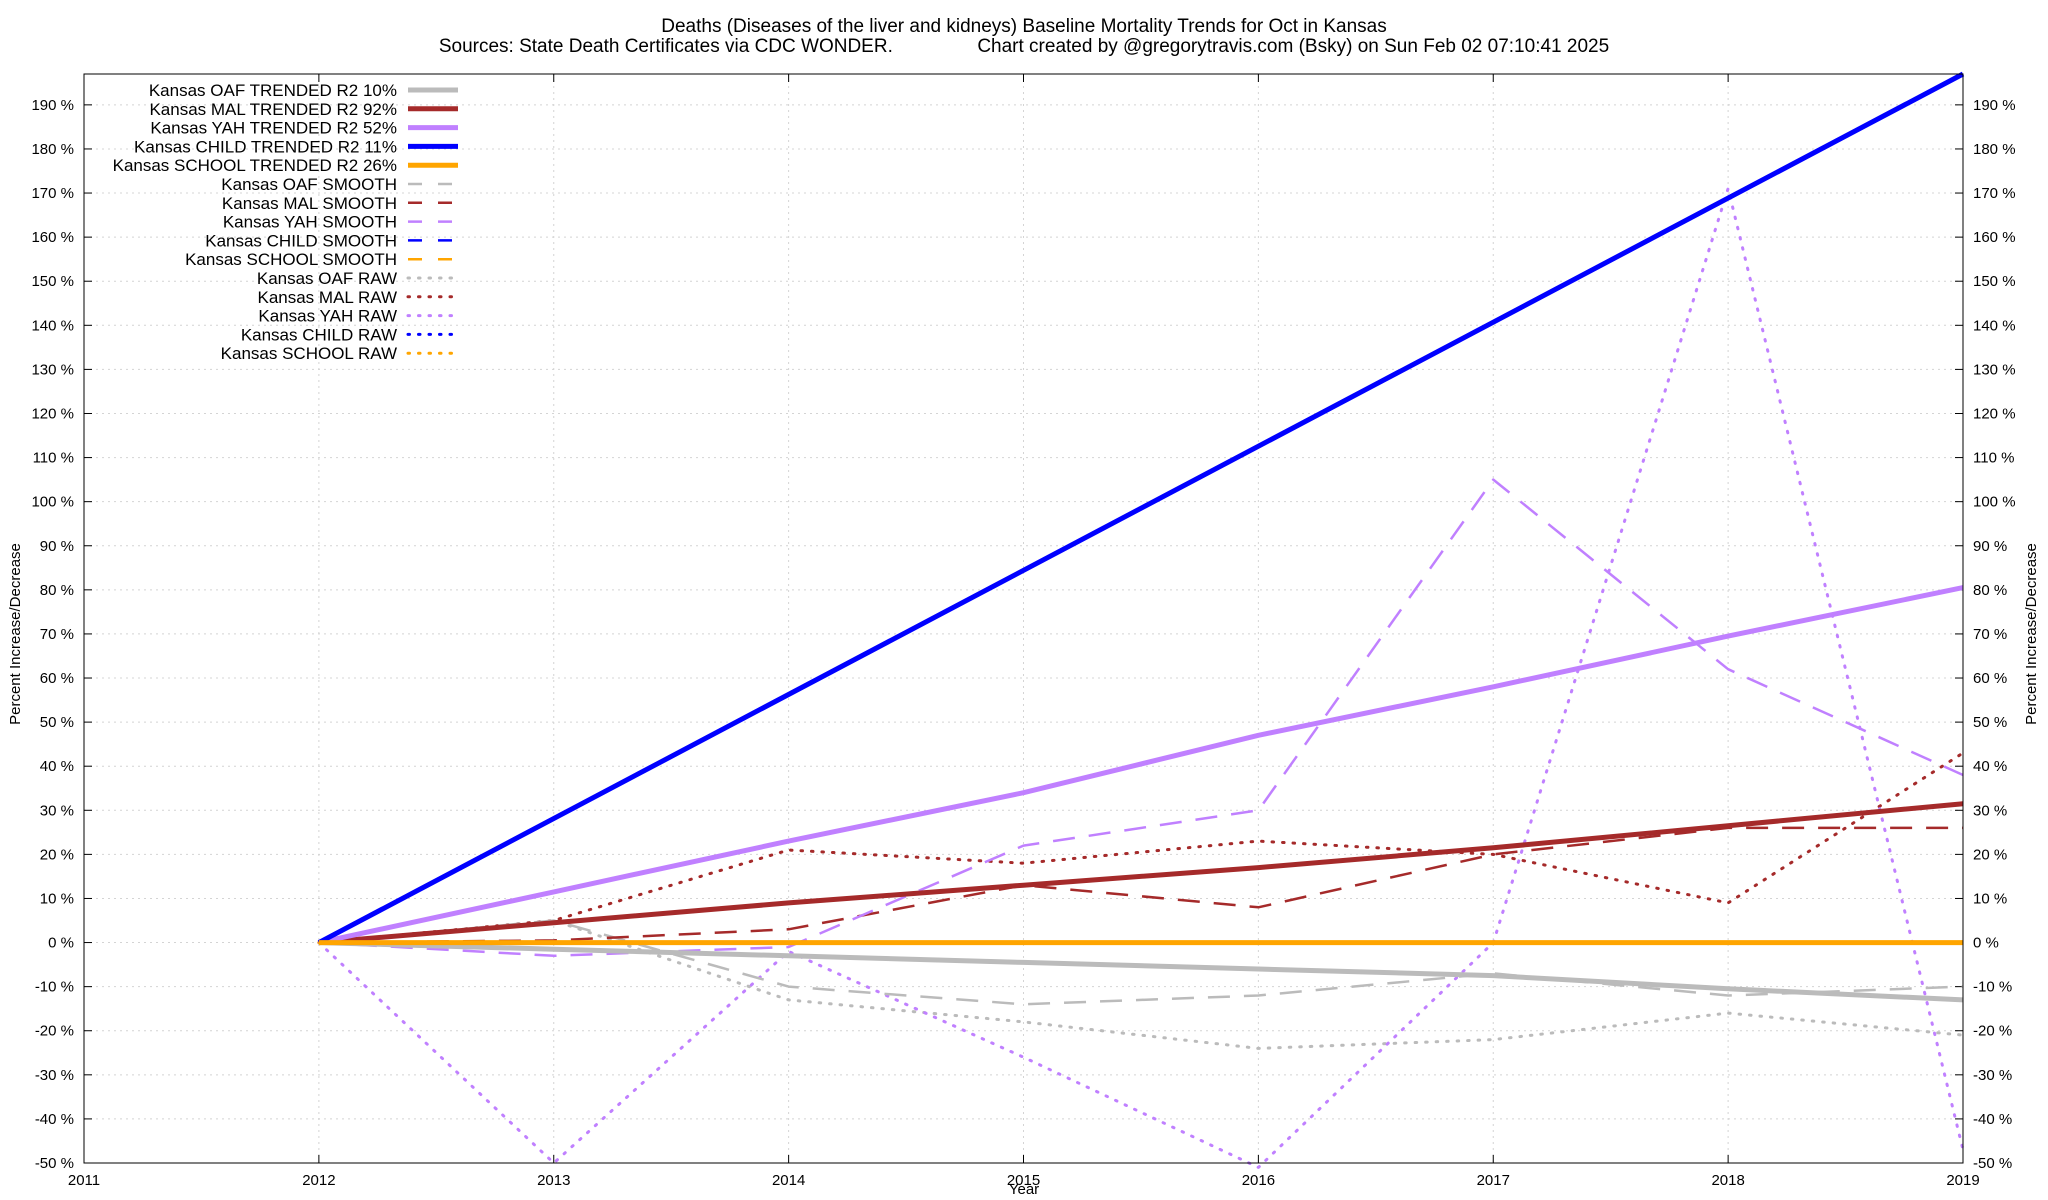  Describe the element at coordinates (318, 1180) in the screenshot. I see `x-tick-label: 2012` at that location.